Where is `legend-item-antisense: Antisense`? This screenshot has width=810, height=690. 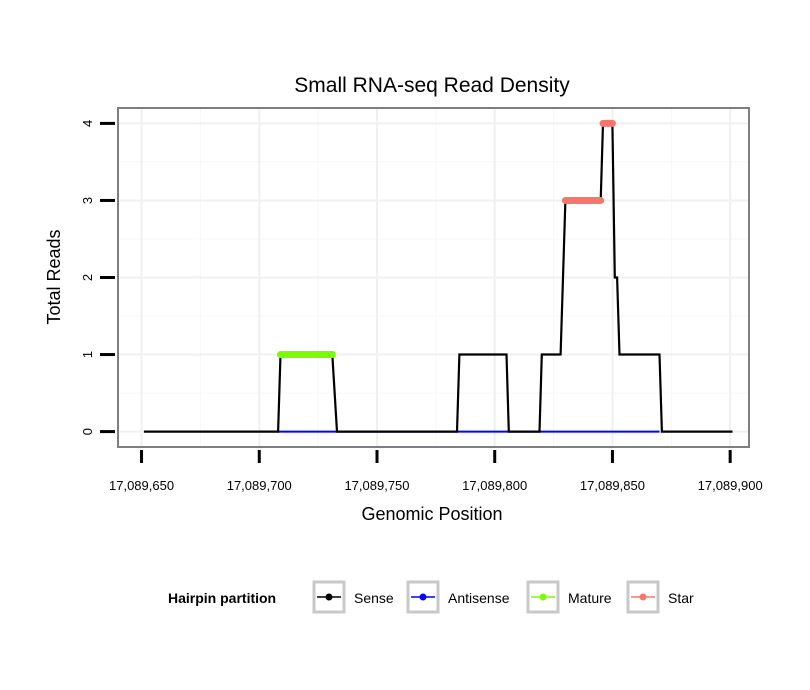
legend-item-antisense: Antisense is located at coordinates (458, 597).